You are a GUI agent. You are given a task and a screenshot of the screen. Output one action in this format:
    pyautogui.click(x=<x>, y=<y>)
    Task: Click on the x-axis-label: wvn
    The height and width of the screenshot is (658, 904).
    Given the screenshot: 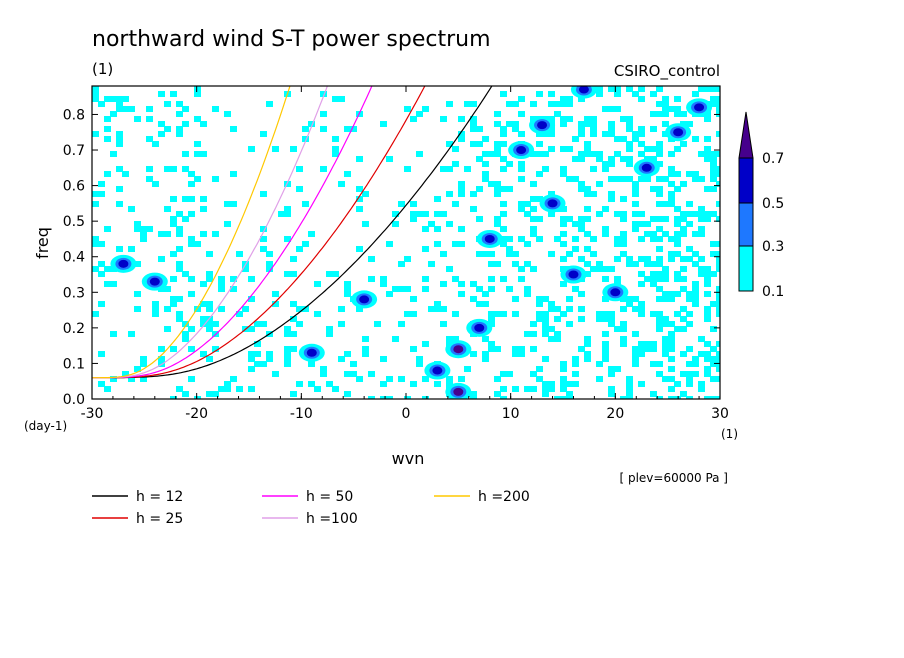 What is the action you would take?
    pyautogui.click(x=408, y=458)
    